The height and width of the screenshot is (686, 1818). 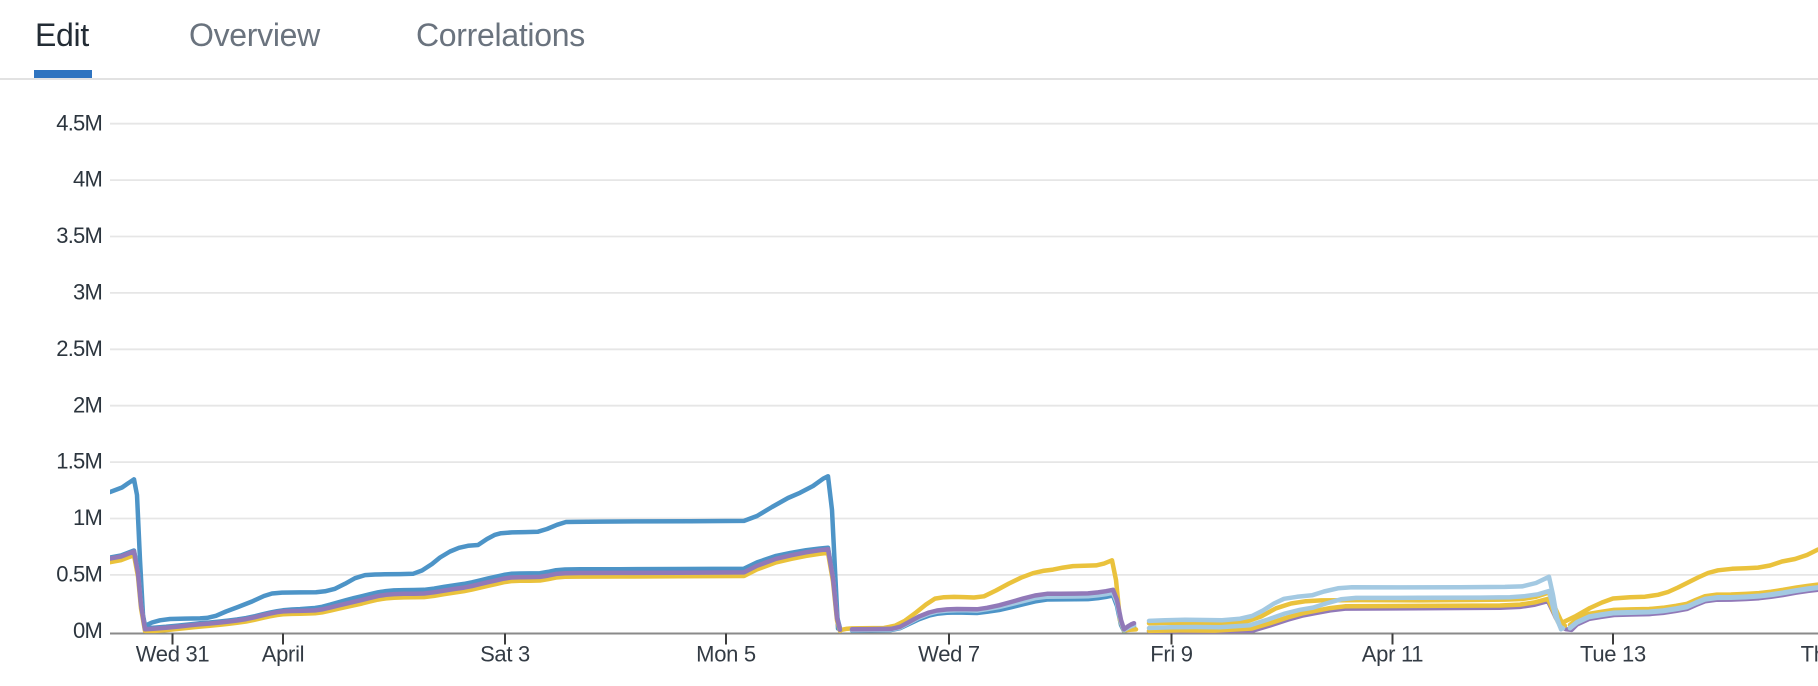 What do you see at coordinates (726, 654) in the screenshot?
I see `svg-text: Mon 5` at bounding box center [726, 654].